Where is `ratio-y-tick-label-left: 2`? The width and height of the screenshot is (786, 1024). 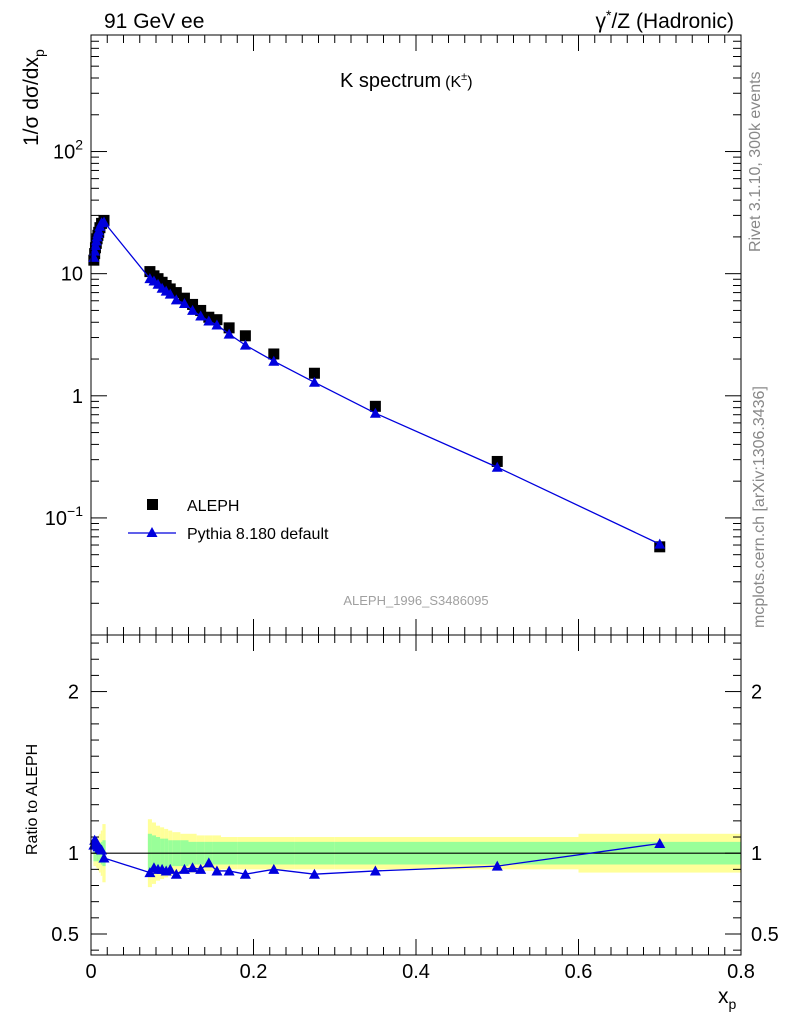 ratio-y-tick-label-left: 2 is located at coordinates (73, 693).